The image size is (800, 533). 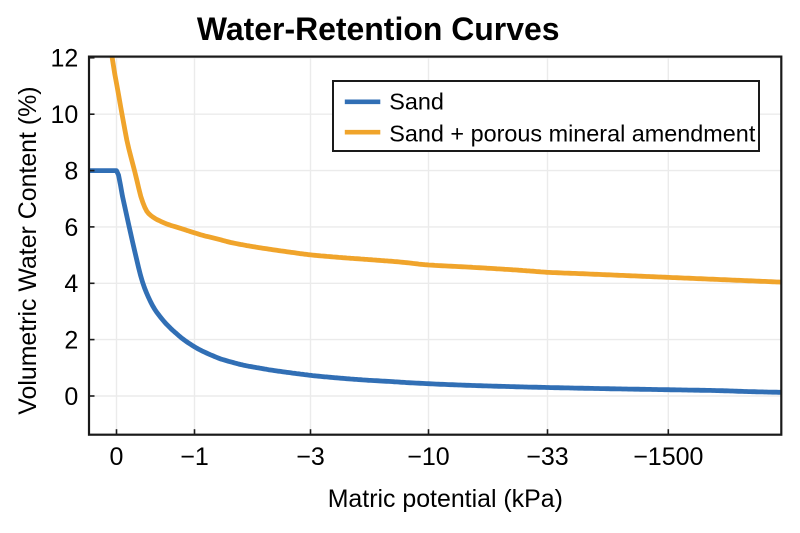 I want to click on svg-text: 8, so click(x=71, y=172).